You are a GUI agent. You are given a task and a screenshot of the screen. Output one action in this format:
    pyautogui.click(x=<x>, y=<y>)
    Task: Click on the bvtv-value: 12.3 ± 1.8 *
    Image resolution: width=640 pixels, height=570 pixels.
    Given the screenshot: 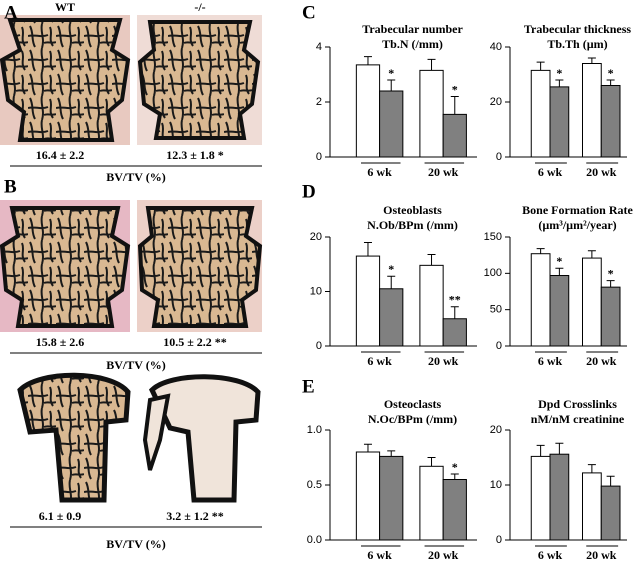 What is the action you would take?
    pyautogui.click(x=195, y=155)
    